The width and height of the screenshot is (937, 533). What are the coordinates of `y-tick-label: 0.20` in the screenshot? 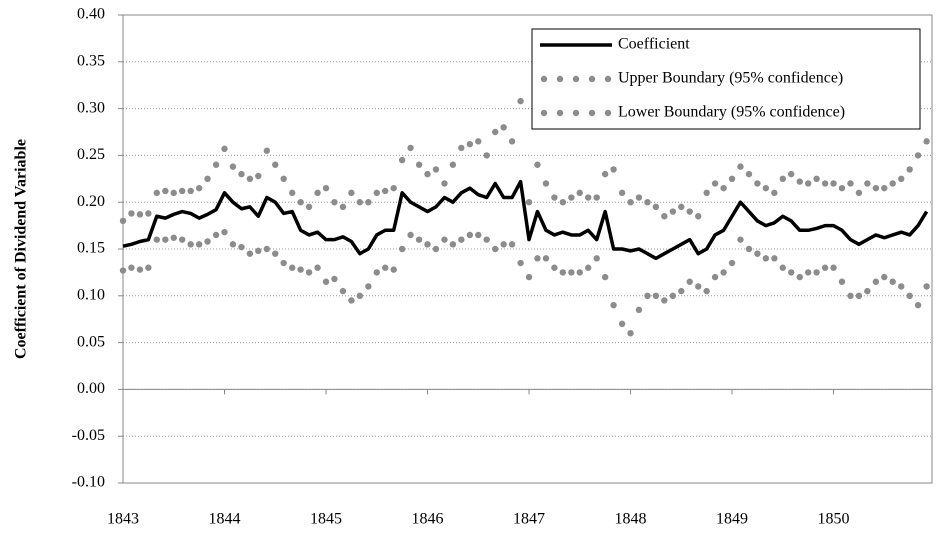 It's located at (91, 201).